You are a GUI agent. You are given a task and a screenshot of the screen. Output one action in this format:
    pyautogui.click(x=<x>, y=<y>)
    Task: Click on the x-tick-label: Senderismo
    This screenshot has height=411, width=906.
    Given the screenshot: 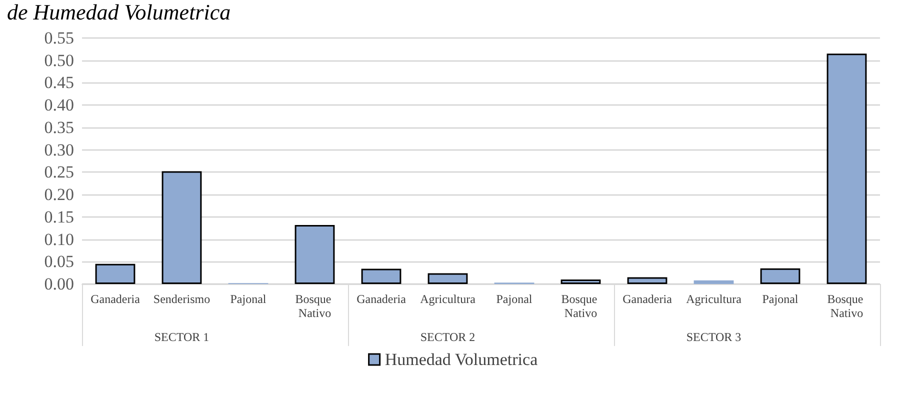 What is the action you would take?
    pyautogui.click(x=181, y=299)
    